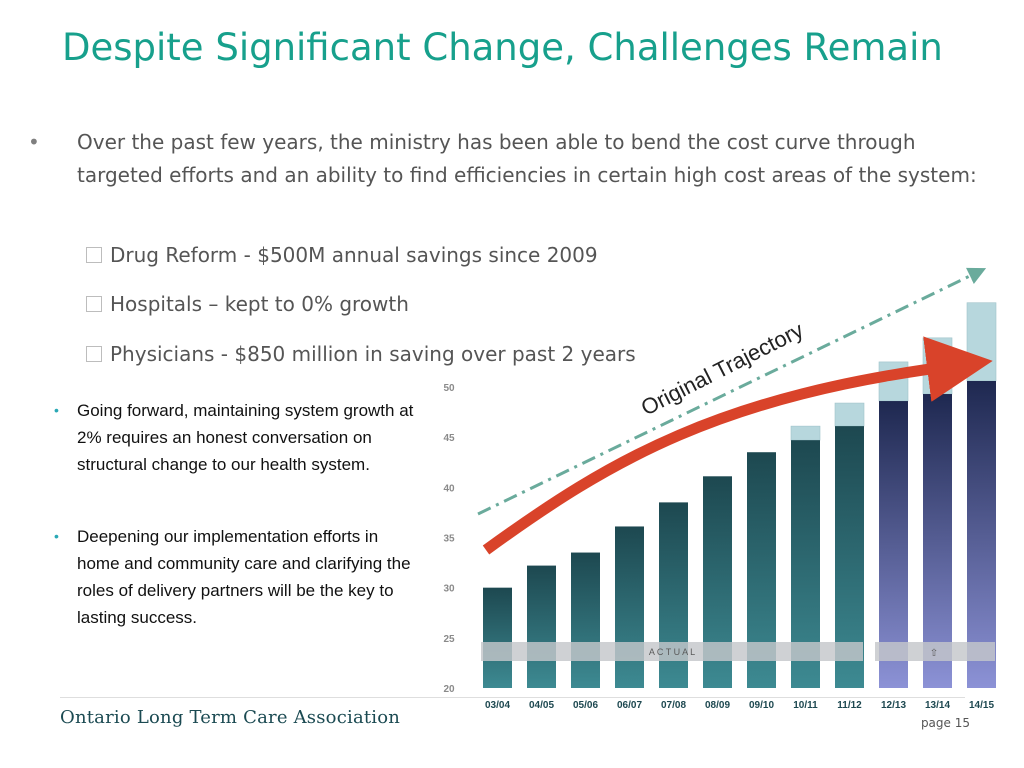  I want to click on x-tick-label: 12/13, so click(893, 705).